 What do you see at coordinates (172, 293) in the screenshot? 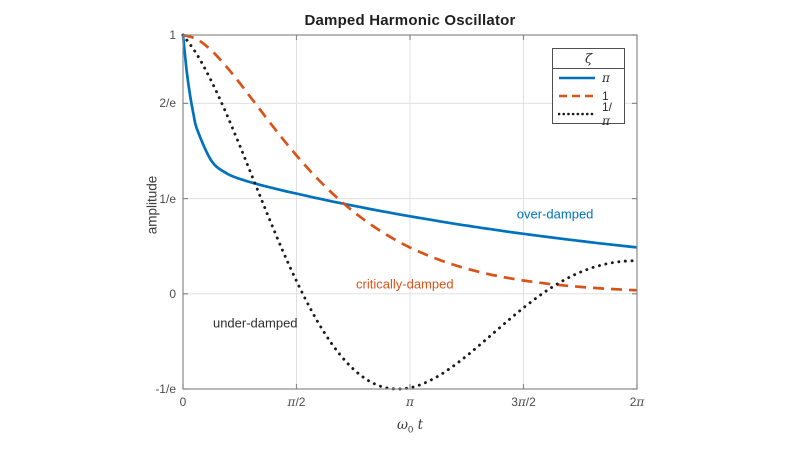
I see `y-tick-label-0: 0` at bounding box center [172, 293].